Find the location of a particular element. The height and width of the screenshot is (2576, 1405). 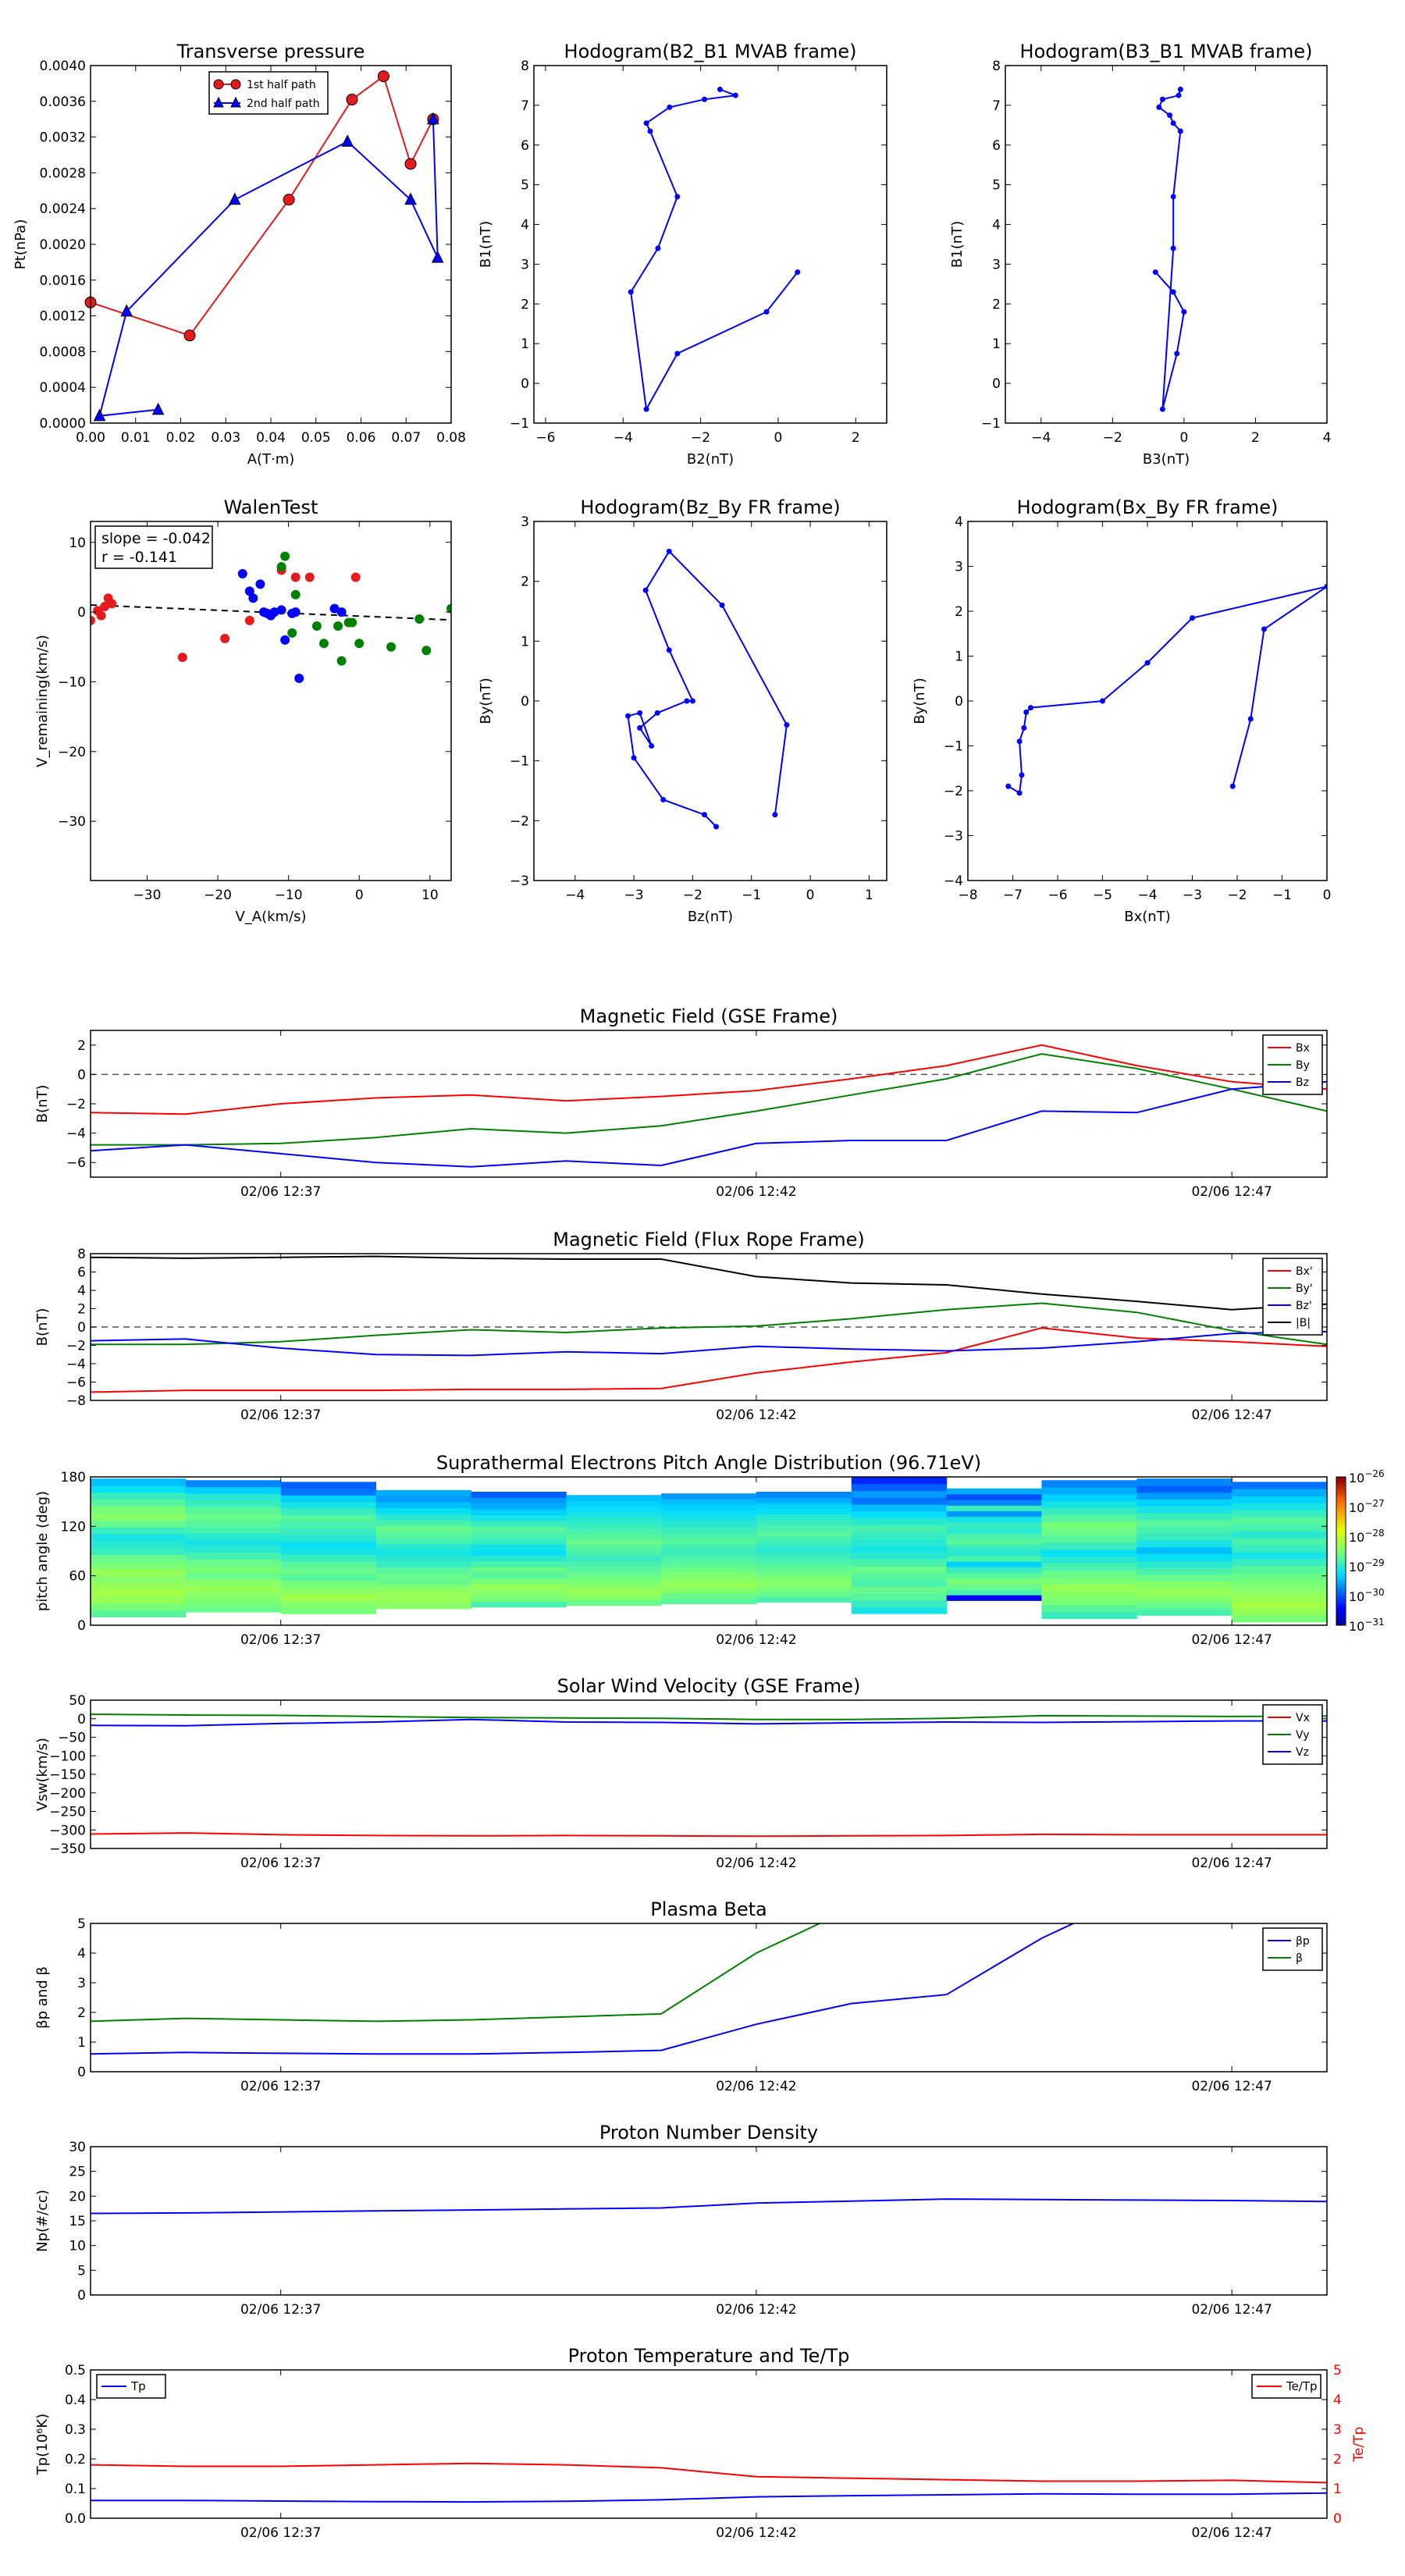

x-axis-label: Bx(nT) is located at coordinates (1147, 917).